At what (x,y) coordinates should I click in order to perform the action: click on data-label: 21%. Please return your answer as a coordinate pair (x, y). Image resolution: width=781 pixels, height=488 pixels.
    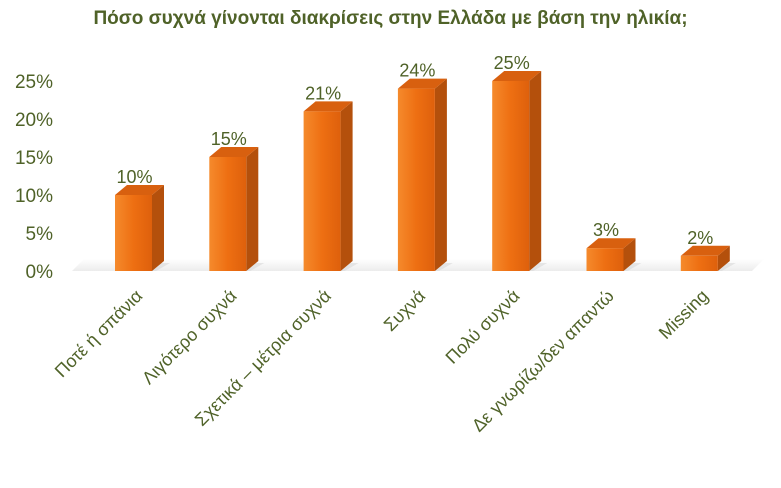
    Looking at the image, I should click on (323, 93).